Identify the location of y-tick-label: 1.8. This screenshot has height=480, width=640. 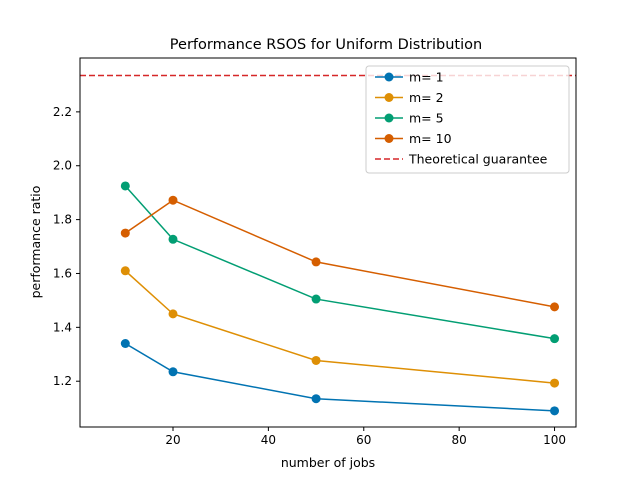
(62, 220).